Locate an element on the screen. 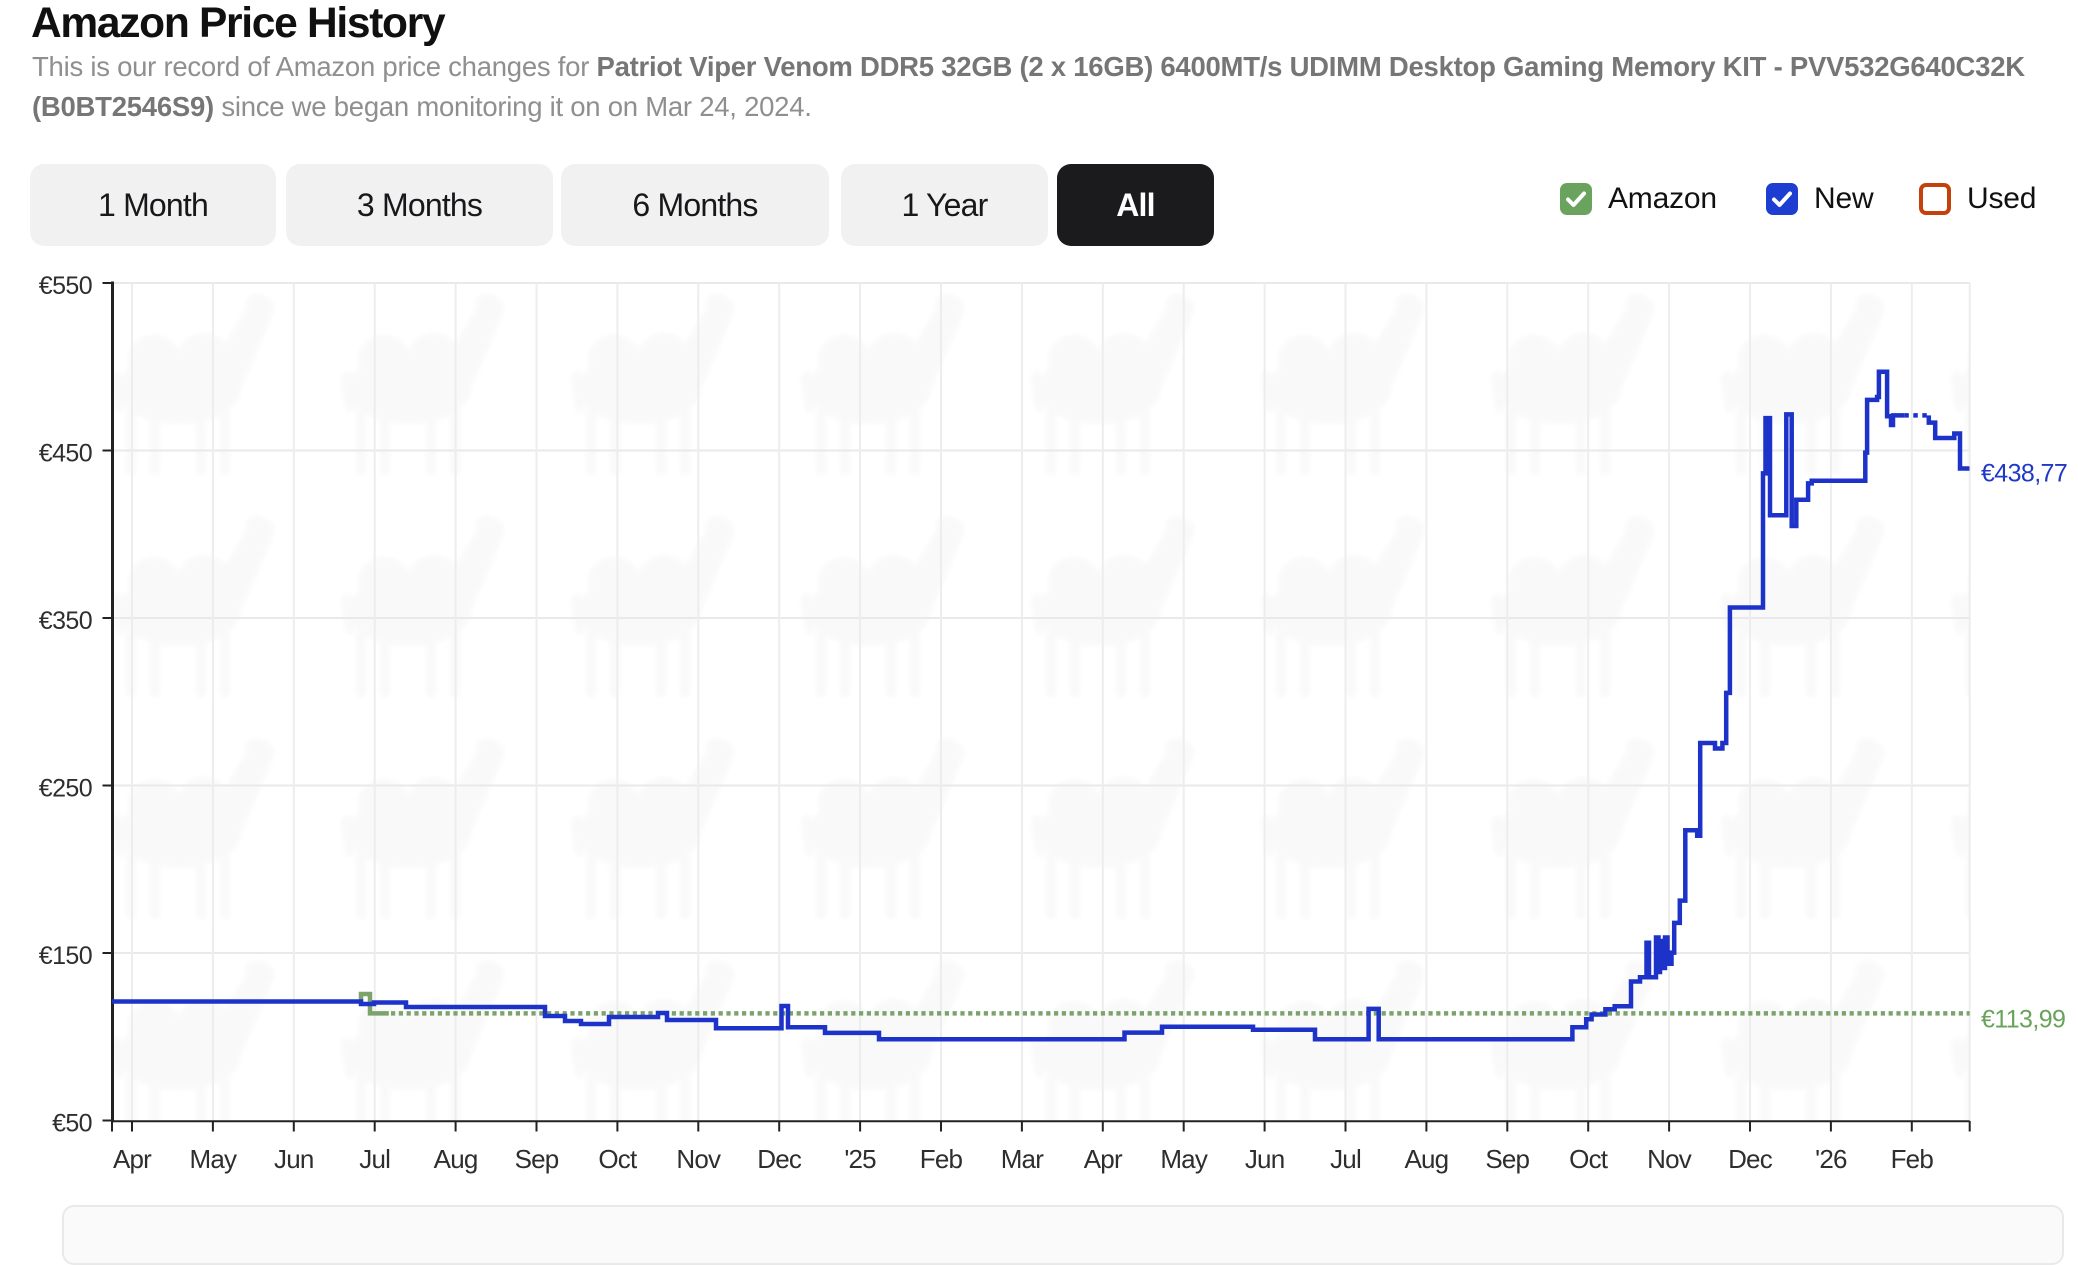 This screenshot has height=1265, width=2078. svg-text: €350 is located at coordinates (65, 621).